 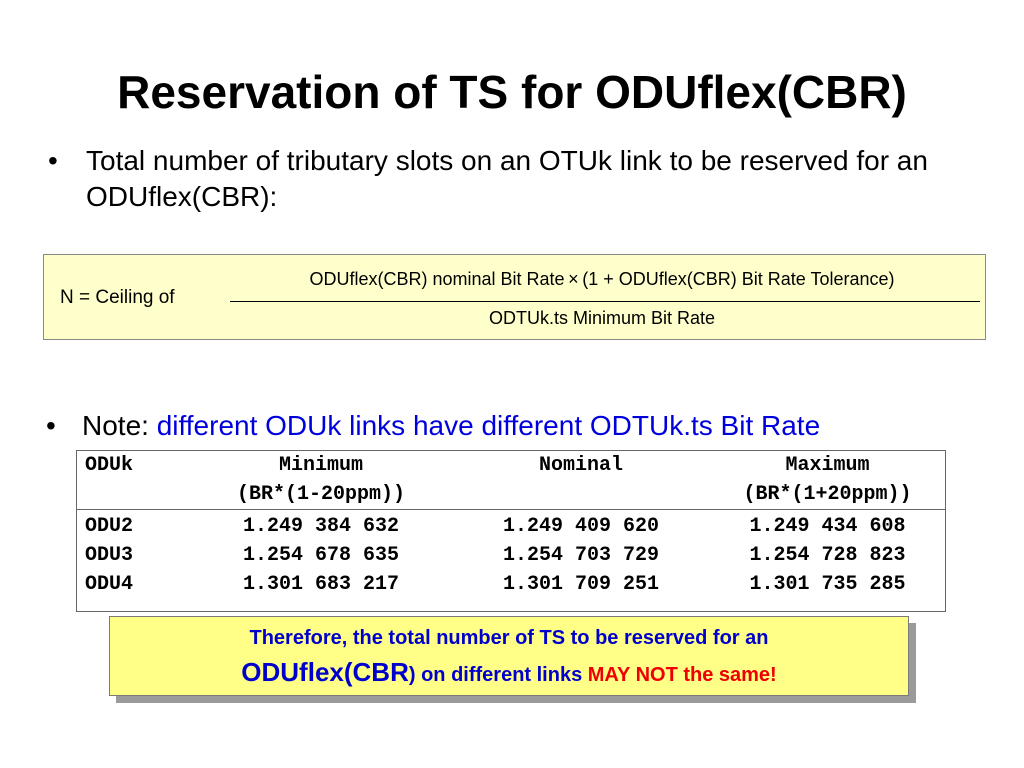 I want to click on cell-odu: ODU3, so click(x=109, y=555).